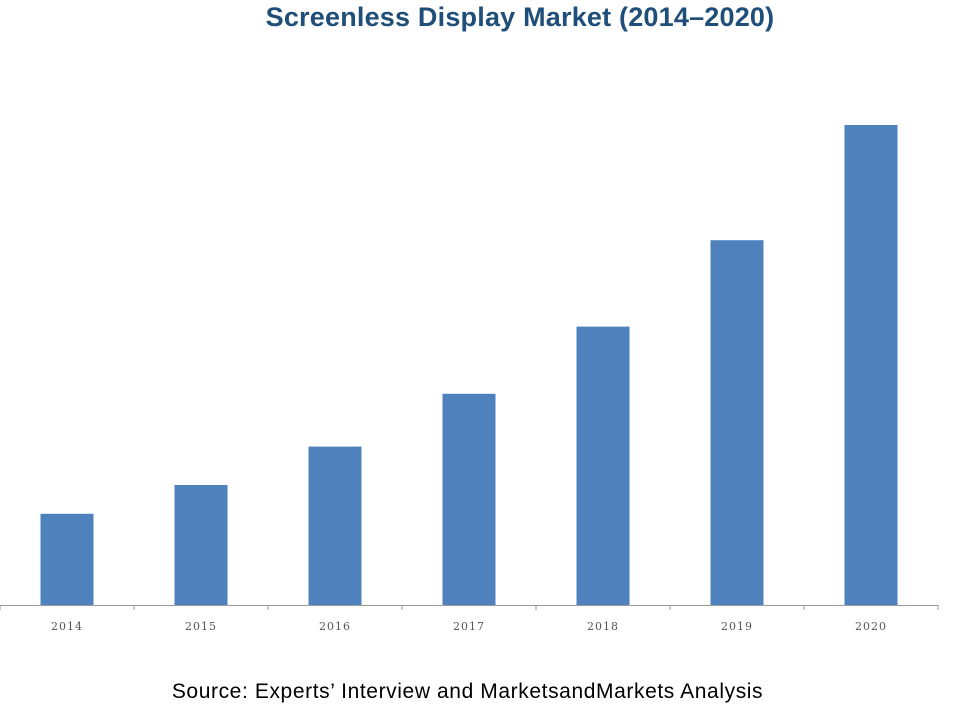 Image resolution: width=960 pixels, height=720 pixels. Describe the element at coordinates (201, 545) in the screenshot. I see `bar-2015` at that location.